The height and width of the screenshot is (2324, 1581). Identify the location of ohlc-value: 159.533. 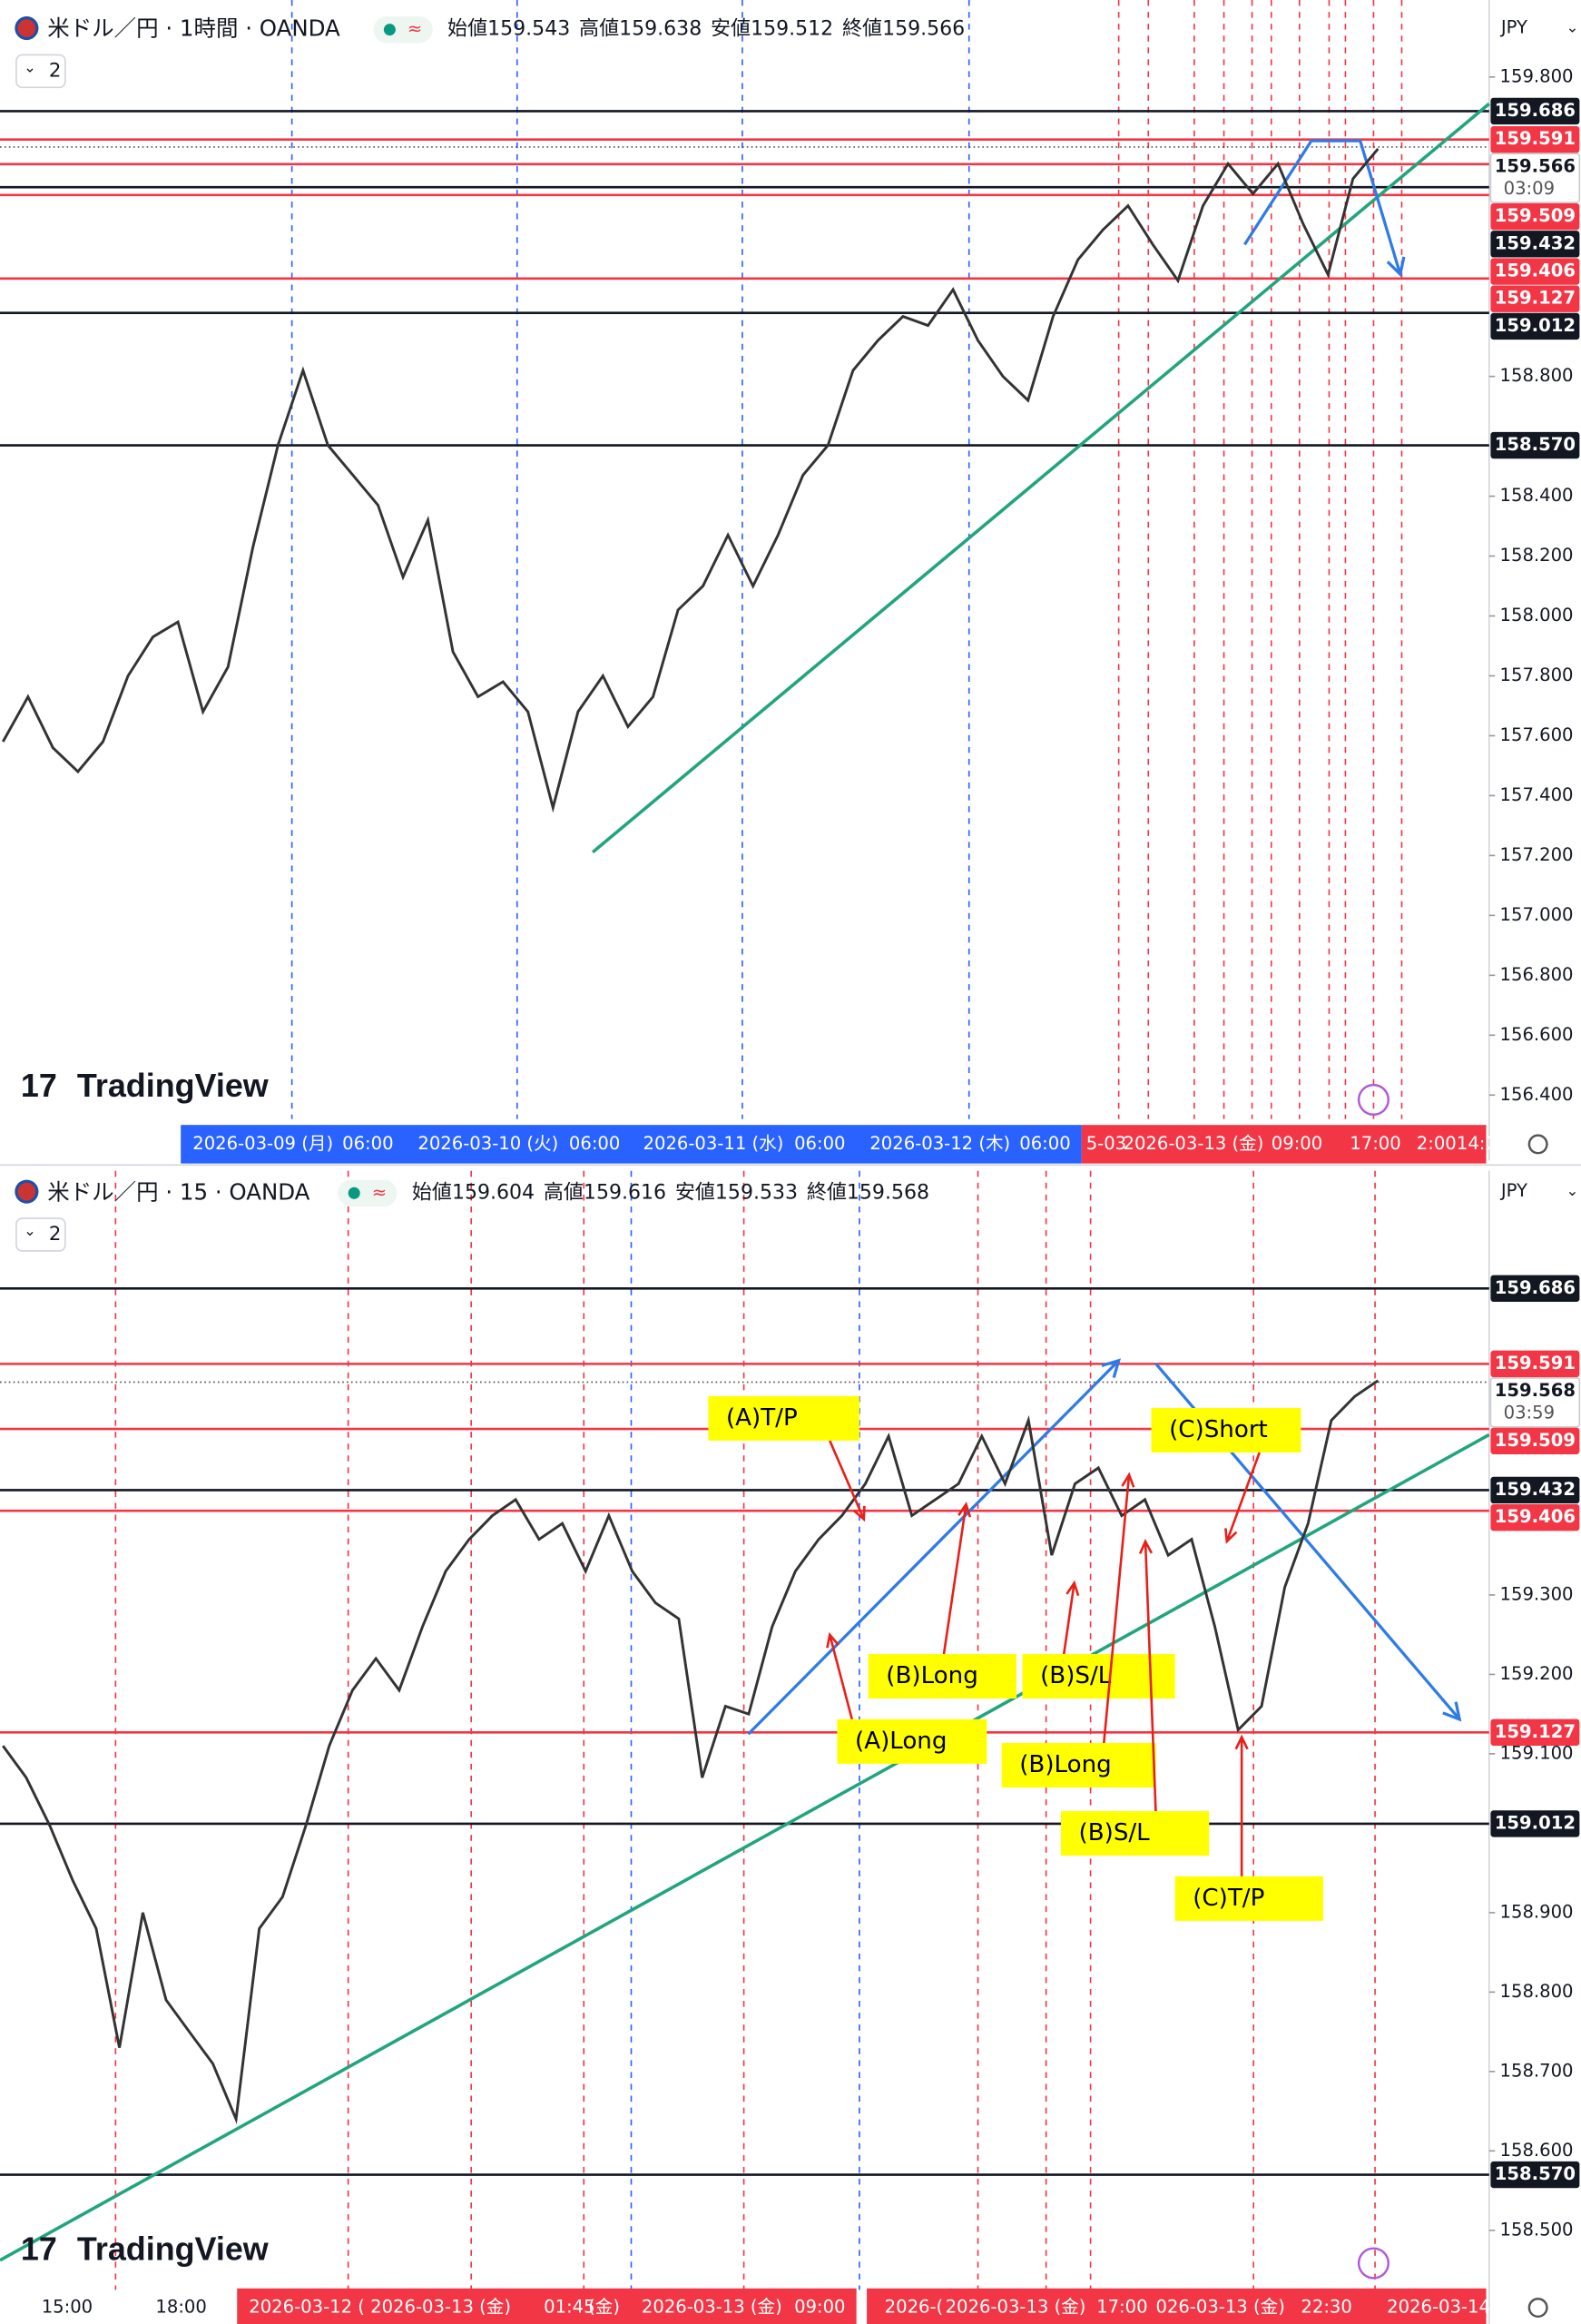
(756, 1192).